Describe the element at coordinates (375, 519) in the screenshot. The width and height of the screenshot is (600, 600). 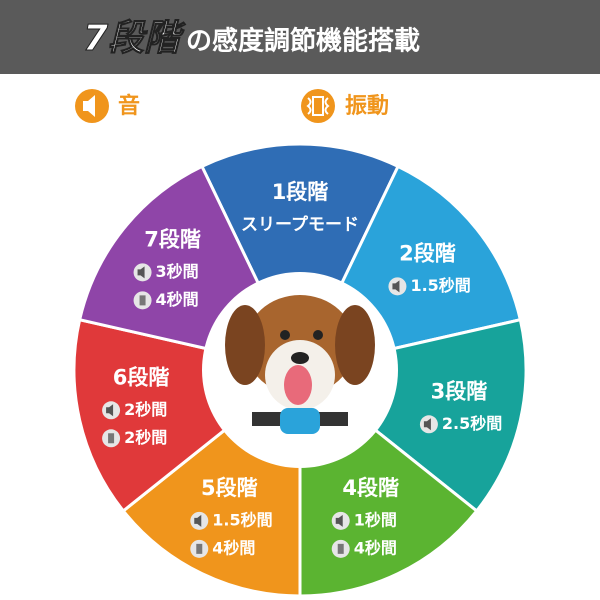
I see `sound-time: 1秒間` at that location.